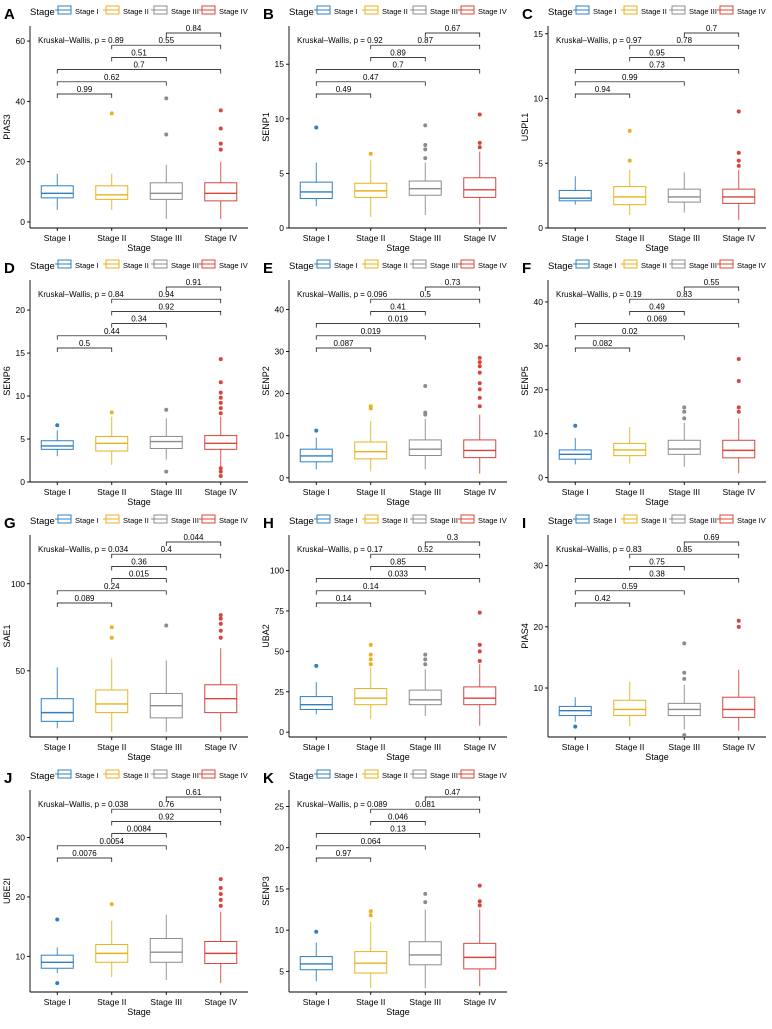 This screenshot has height=1029, width=772. Describe the element at coordinates (112, 331) in the screenshot. I see `comparison-p-value: 0.44` at that location.